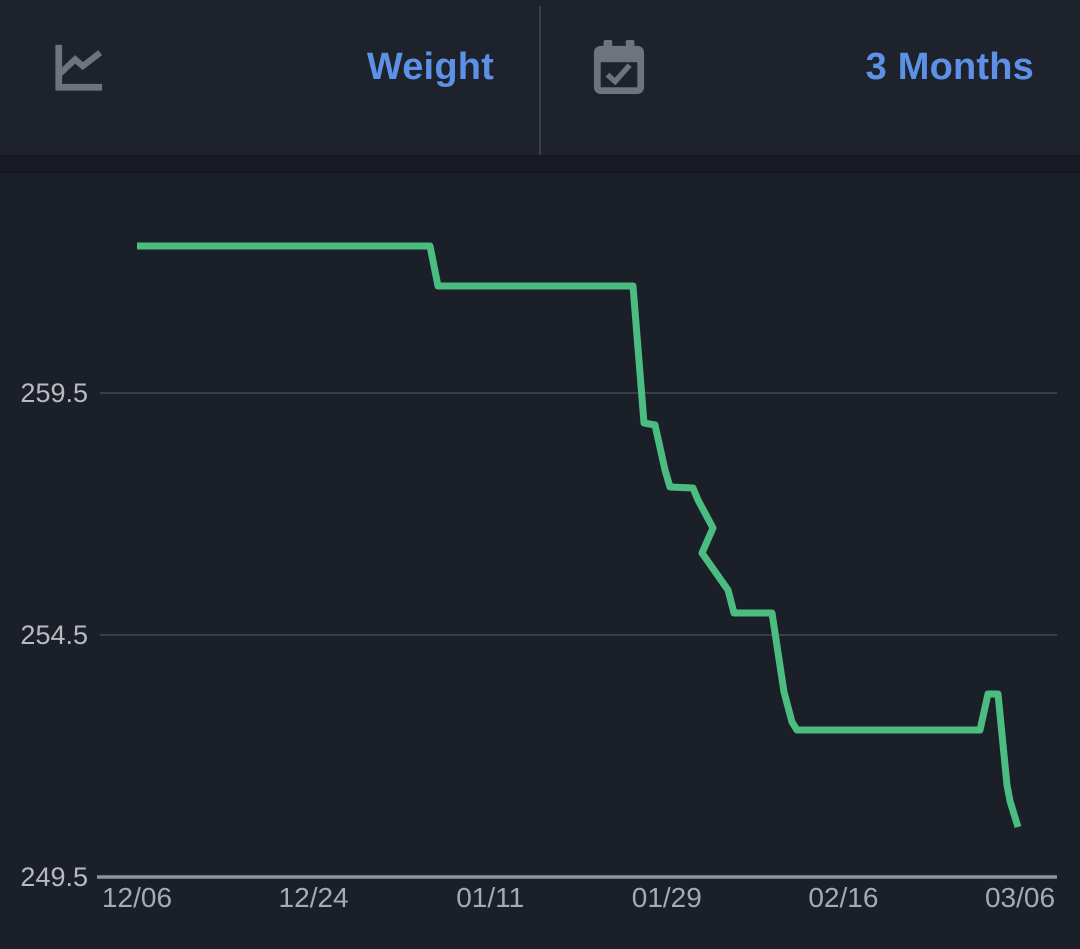 The width and height of the screenshot is (1080, 949). Describe the element at coordinates (270, 77) in the screenshot. I see `metric-selector: Weight` at that location.